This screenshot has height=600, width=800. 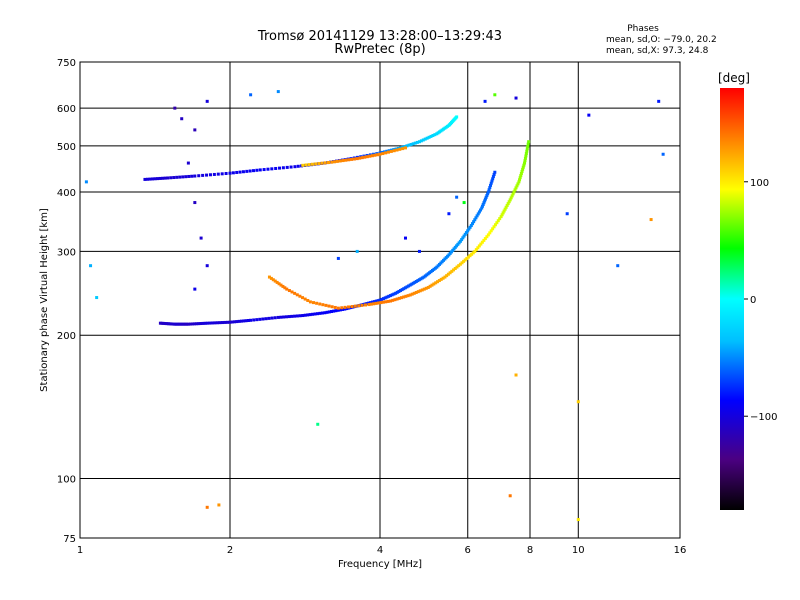 I want to click on colorbar, so click(x=732, y=299).